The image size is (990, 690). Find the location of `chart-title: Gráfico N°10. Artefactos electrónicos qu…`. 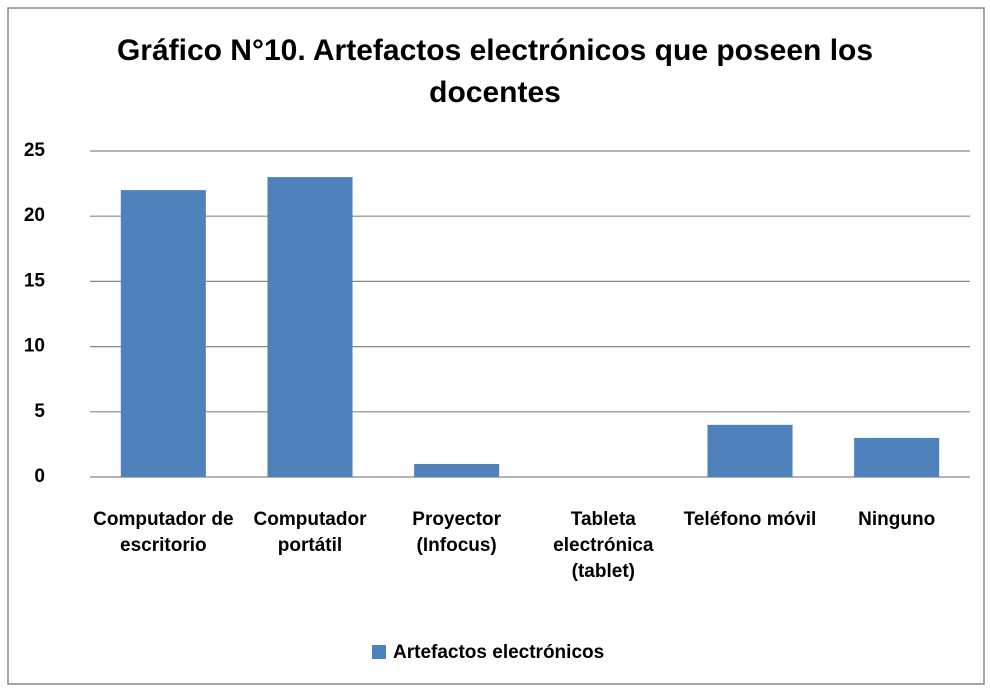

chart-title: Gráfico N°10. Artefactos electrónicos qu… is located at coordinates (495, 71).